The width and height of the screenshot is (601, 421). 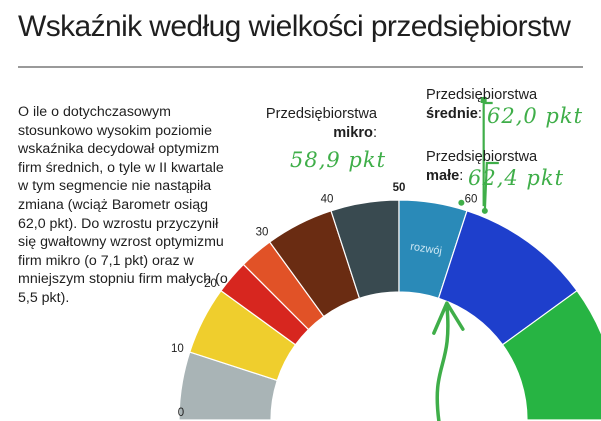 What do you see at coordinates (479, 114) in the screenshot?
I see `label-srednie-suffix: :` at bounding box center [479, 114].